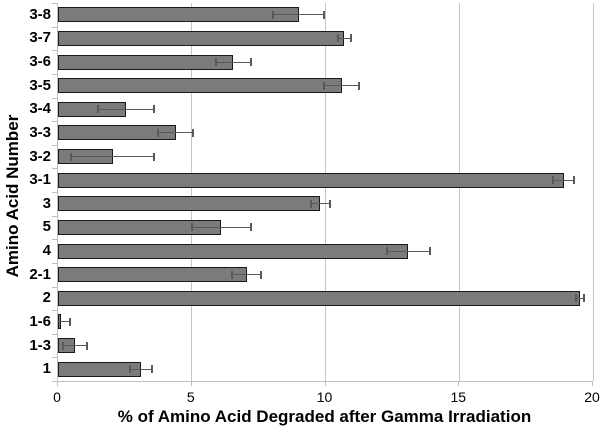 This screenshot has height=432, width=600. Describe the element at coordinates (40, 132) in the screenshot. I see `y-category-label: 3-3` at that location.